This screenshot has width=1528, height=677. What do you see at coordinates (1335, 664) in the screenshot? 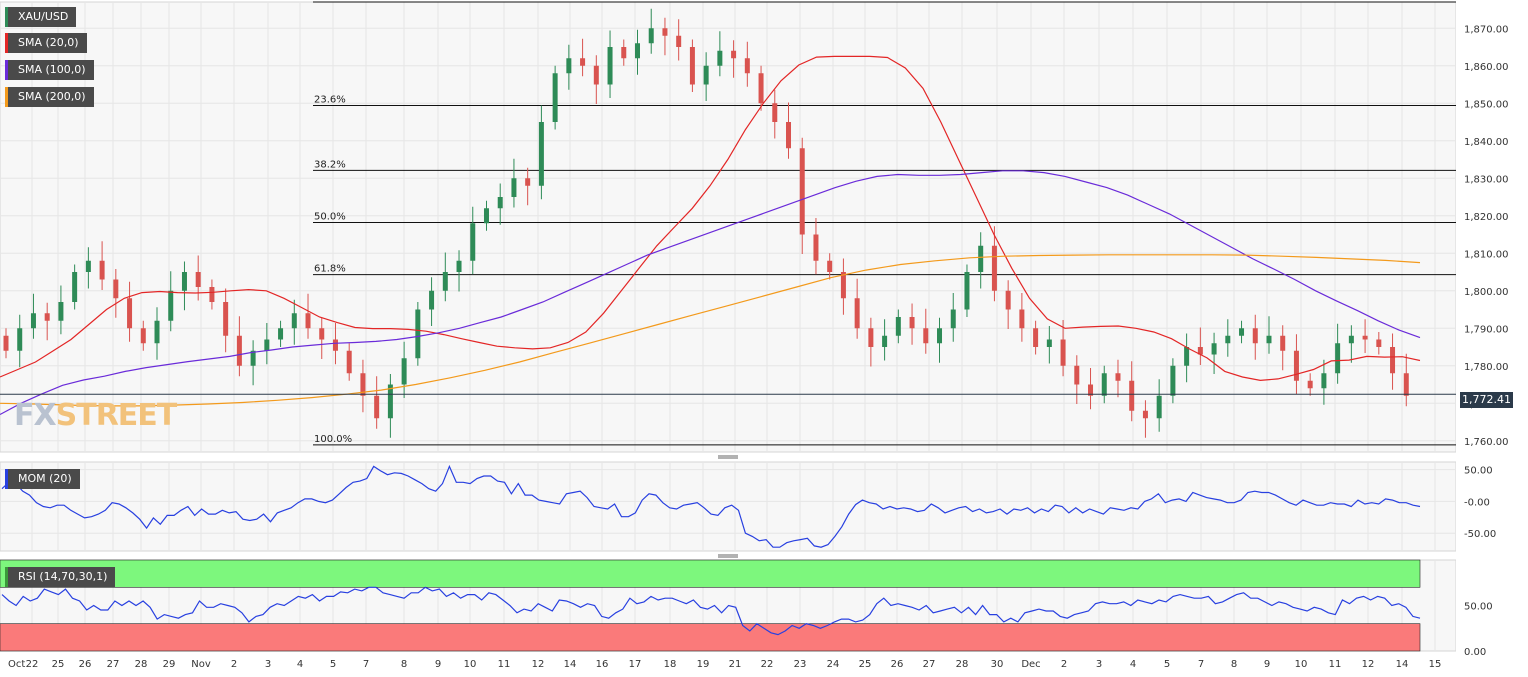
I see `x-tick-label: 11` at bounding box center [1335, 664].